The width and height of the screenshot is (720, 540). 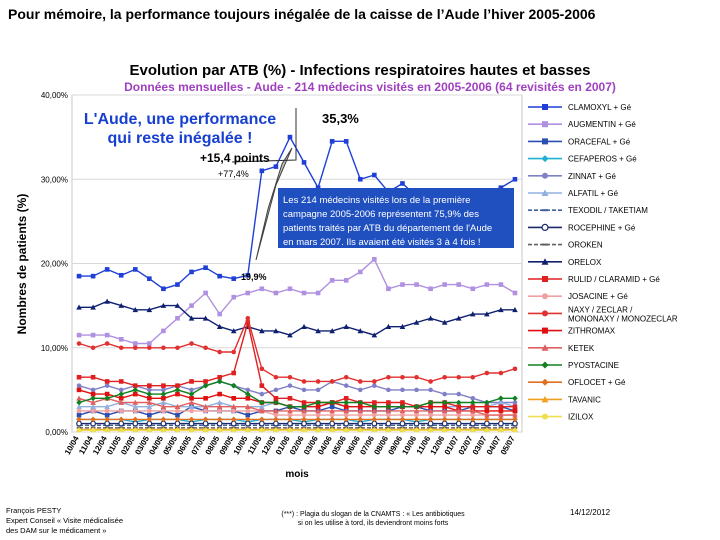 I want to click on x-axis-label: mois, so click(x=297, y=474).